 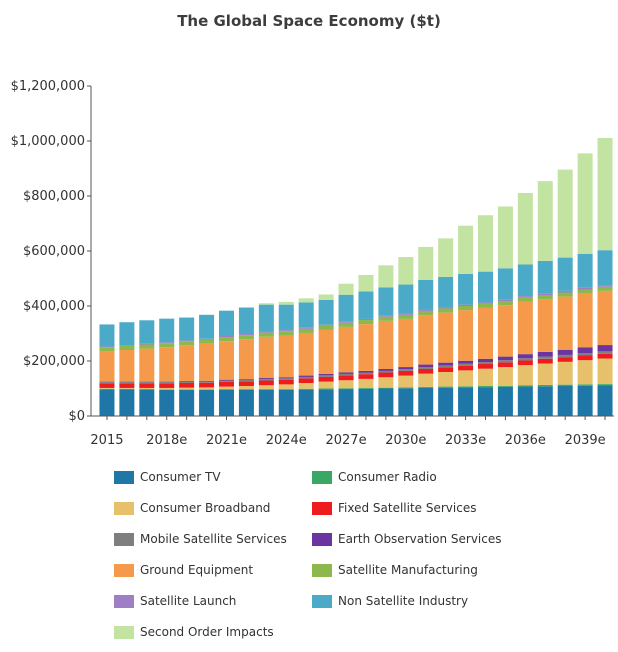 I want to click on legend-item-second-order-impacts: Second Order Impacts, so click(x=194, y=632).